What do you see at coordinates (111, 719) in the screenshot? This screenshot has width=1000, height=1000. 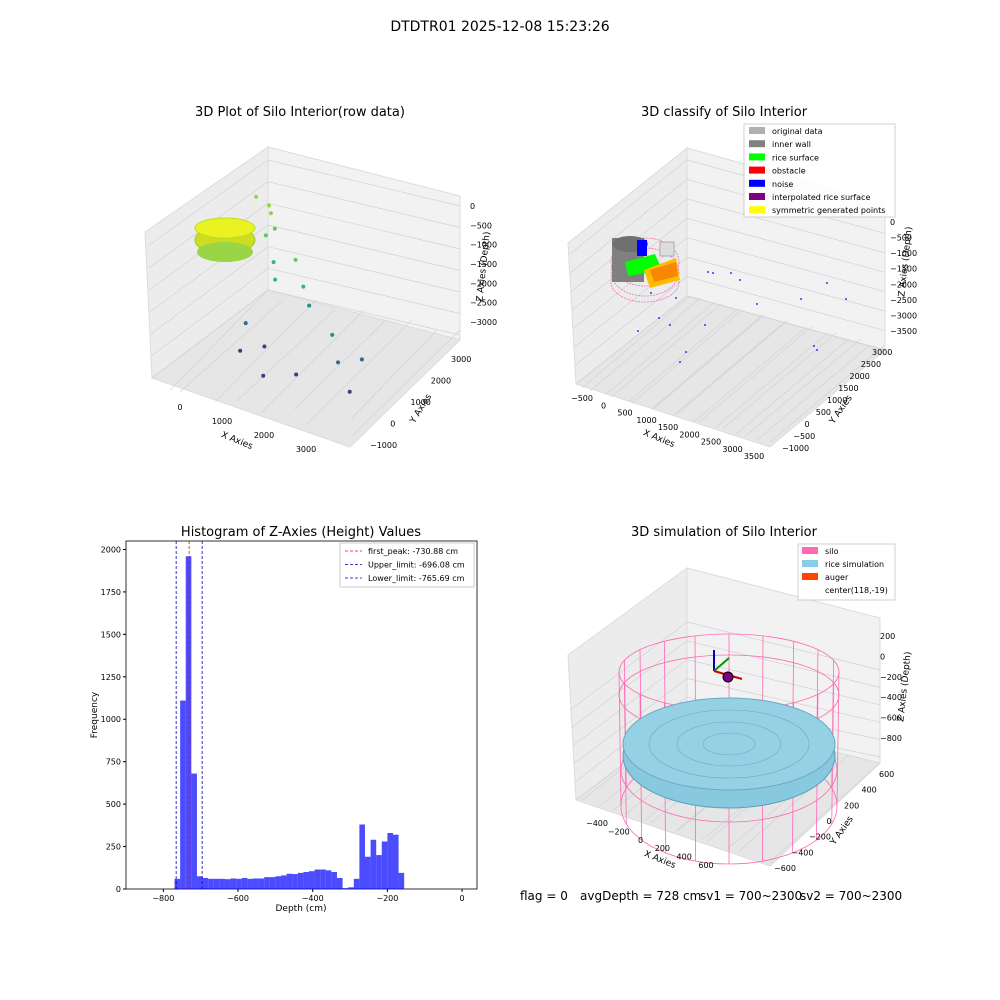 I see `histogram-ytick: 1000` at bounding box center [111, 719].